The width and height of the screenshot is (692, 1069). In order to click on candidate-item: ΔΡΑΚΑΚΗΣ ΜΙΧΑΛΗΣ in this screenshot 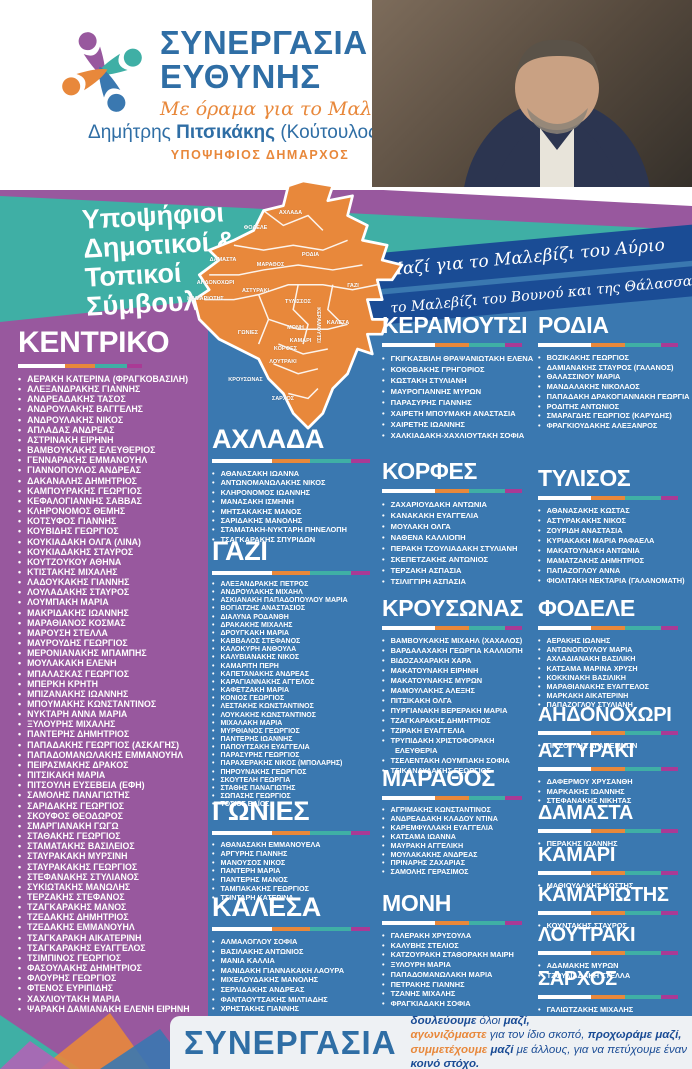, I will do `click(298, 626)`.